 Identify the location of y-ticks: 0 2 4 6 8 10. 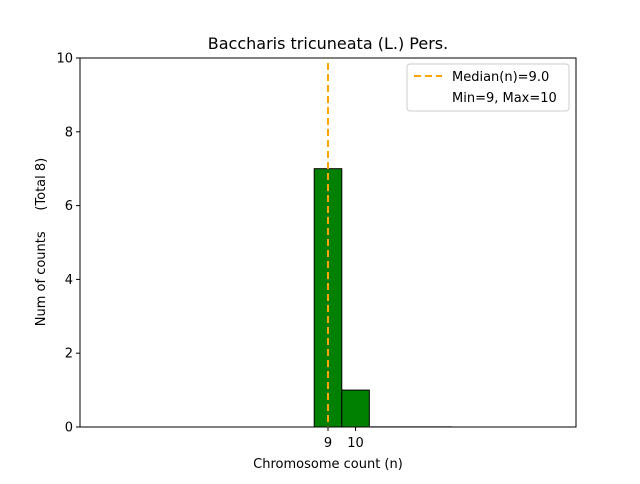
(68, 244).